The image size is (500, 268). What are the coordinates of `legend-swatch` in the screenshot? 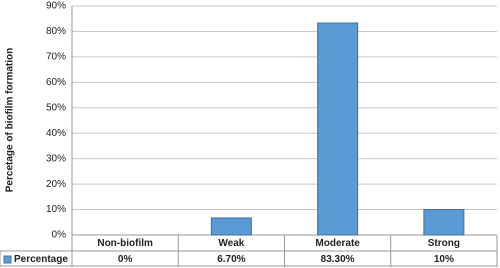 It's located at (7, 259).